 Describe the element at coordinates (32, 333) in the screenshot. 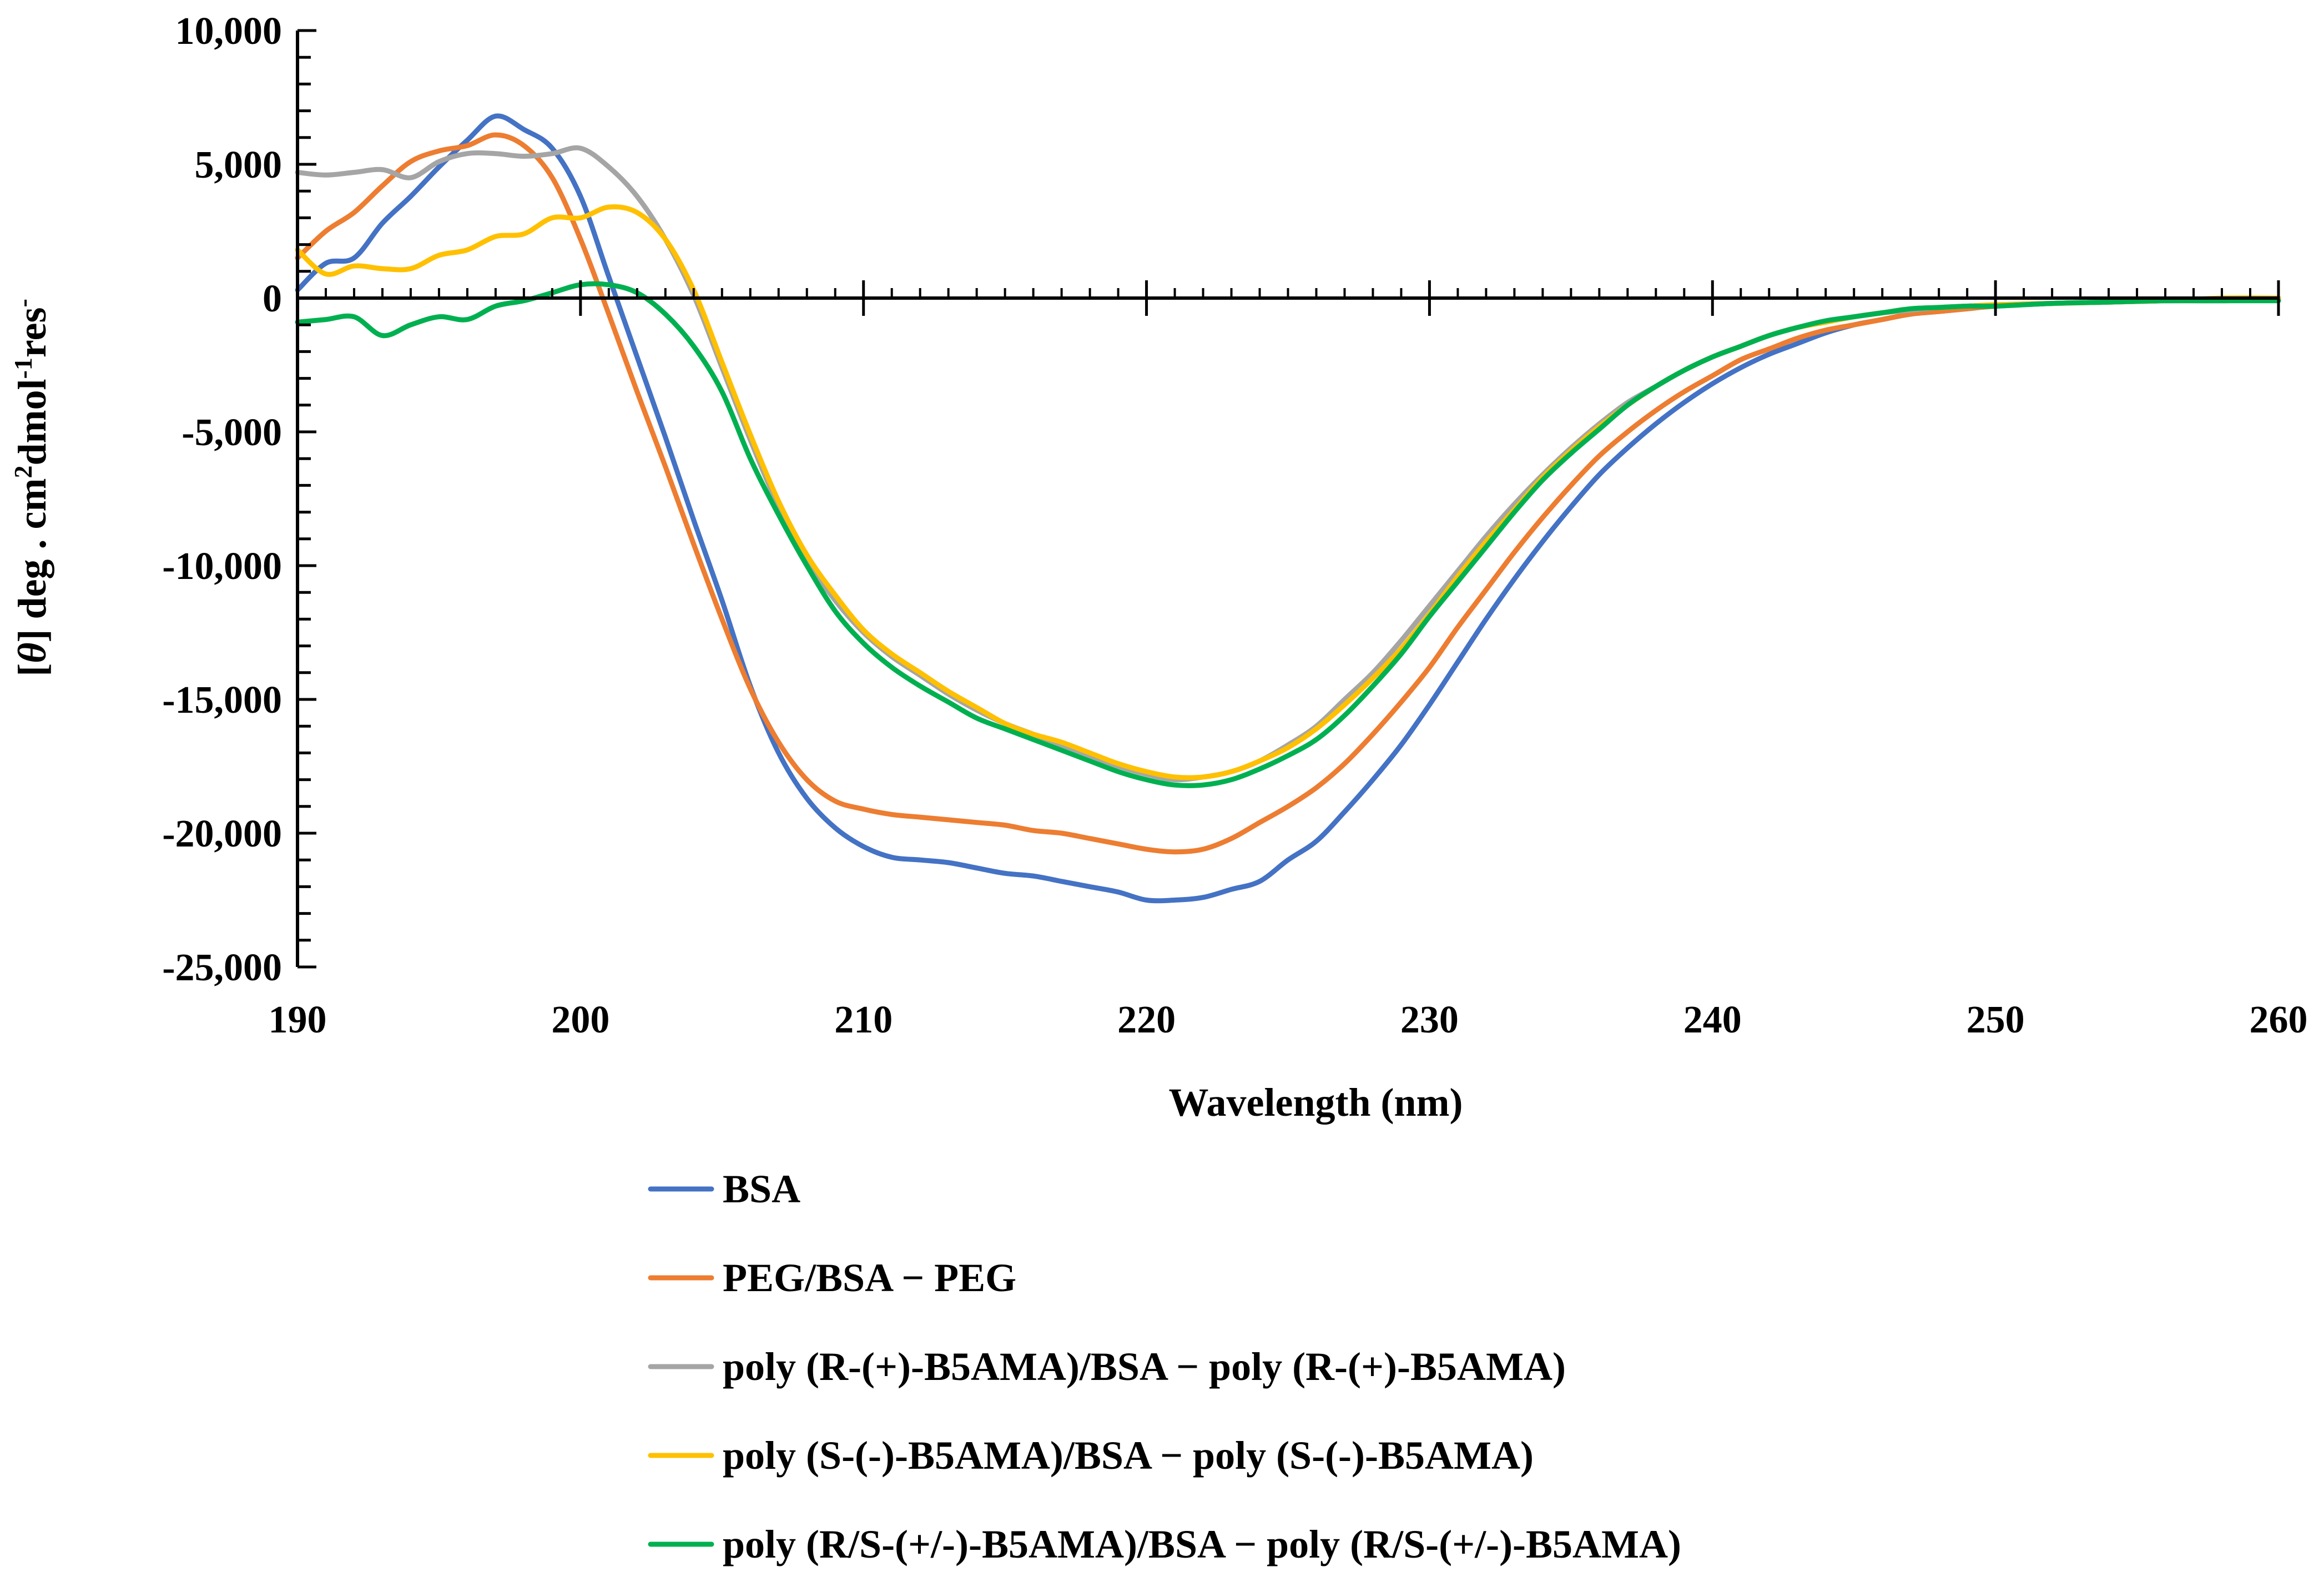

I see `y-axis-title-part: res` at that location.